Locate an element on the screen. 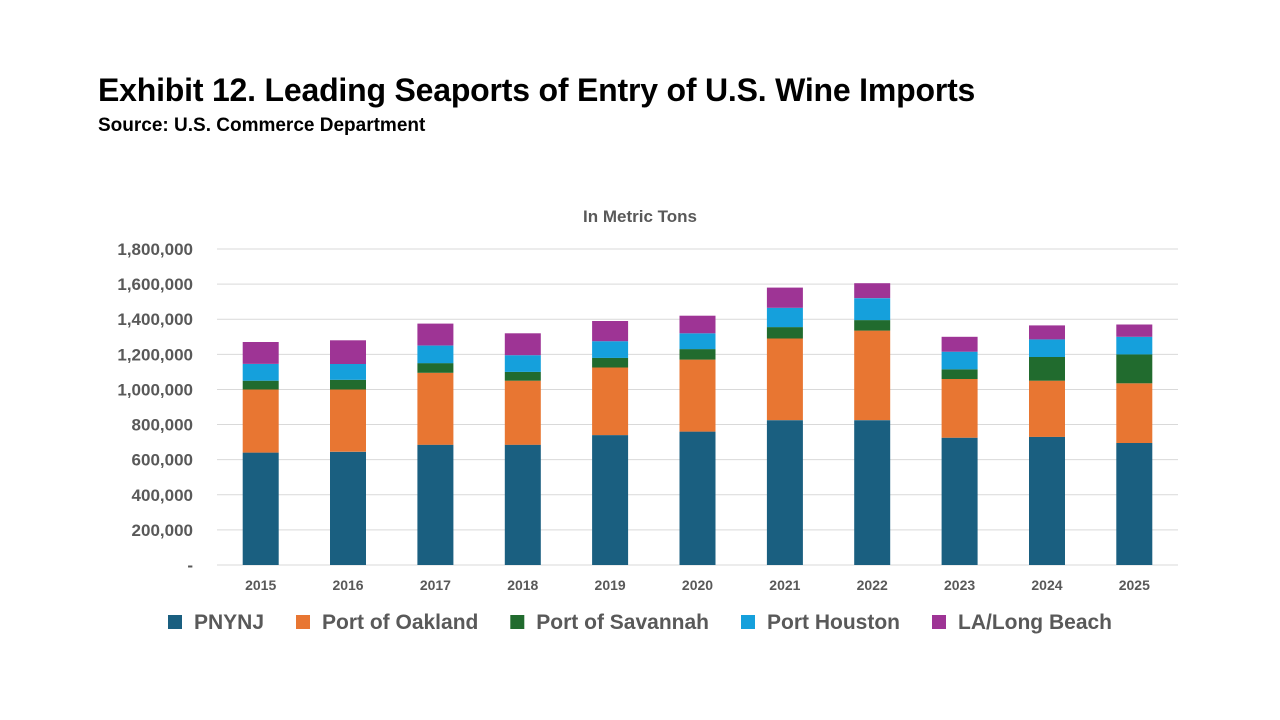  x-tick-label: 2025 is located at coordinates (1134, 585).